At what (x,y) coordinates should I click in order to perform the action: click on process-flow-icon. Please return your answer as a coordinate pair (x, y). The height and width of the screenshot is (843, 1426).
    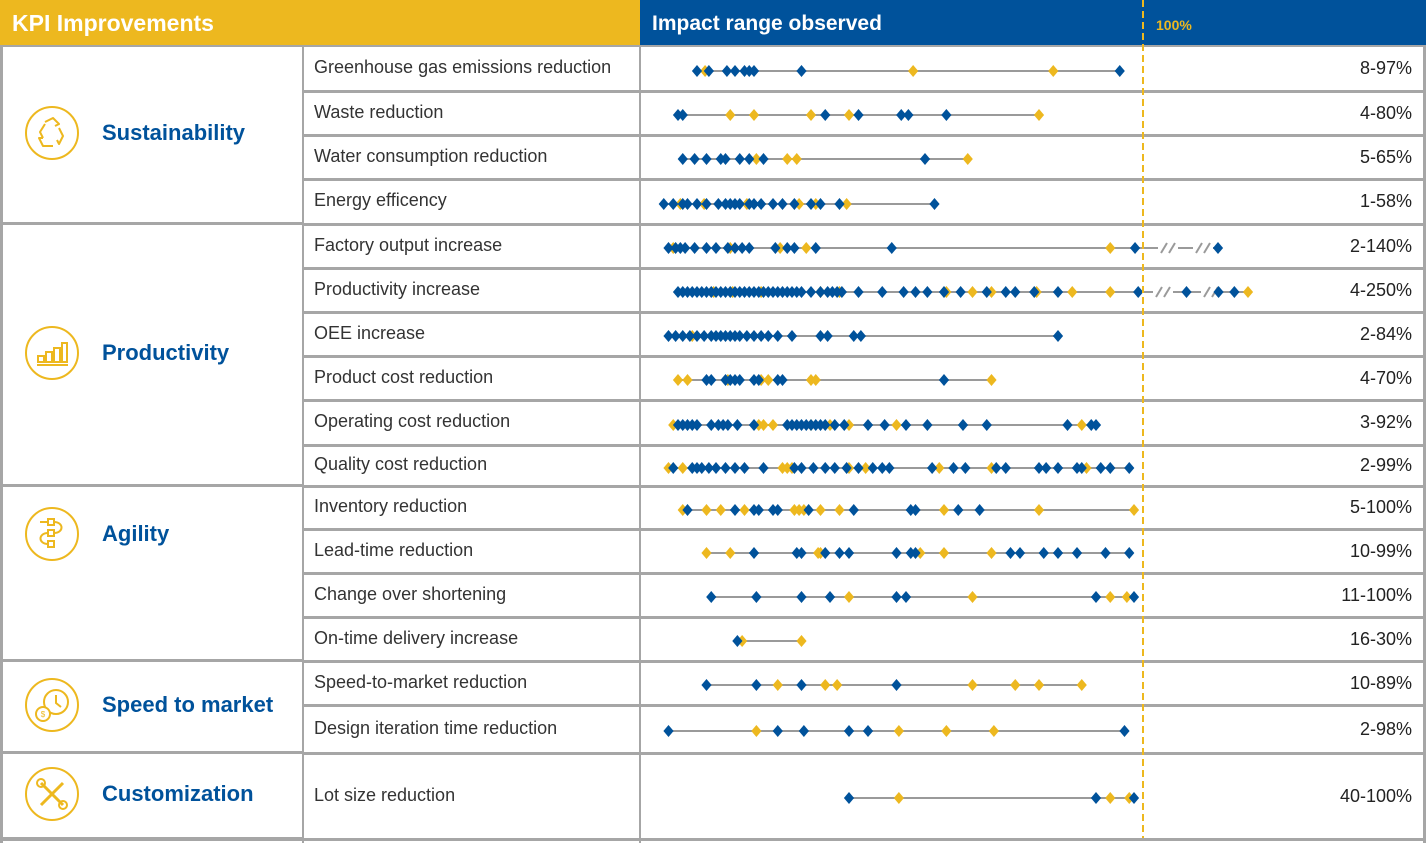
    Looking at the image, I should click on (52, 534).